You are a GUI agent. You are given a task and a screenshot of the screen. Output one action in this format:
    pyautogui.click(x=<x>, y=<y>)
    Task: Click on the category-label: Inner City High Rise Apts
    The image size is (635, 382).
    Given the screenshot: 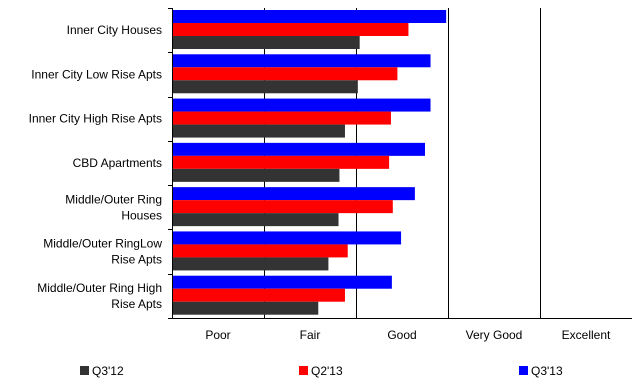 What is the action you would take?
    pyautogui.click(x=95, y=119)
    